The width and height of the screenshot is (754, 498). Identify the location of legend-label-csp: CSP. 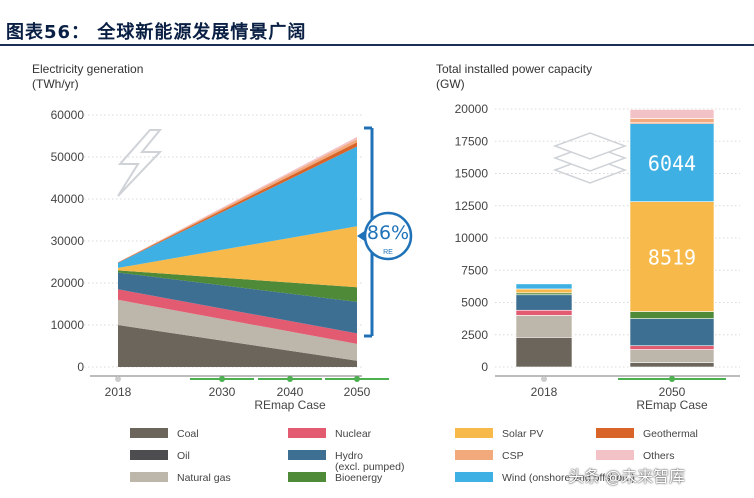
(513, 456).